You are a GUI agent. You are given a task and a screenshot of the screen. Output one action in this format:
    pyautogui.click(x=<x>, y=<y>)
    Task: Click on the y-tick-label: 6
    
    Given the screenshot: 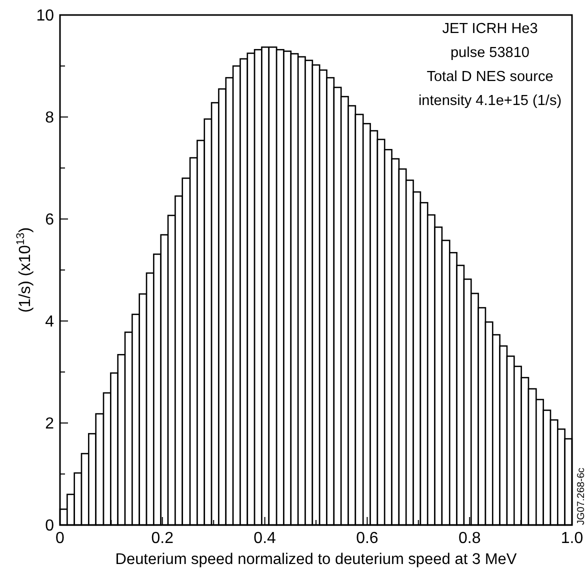 What is the action you would take?
    pyautogui.click(x=49, y=220)
    